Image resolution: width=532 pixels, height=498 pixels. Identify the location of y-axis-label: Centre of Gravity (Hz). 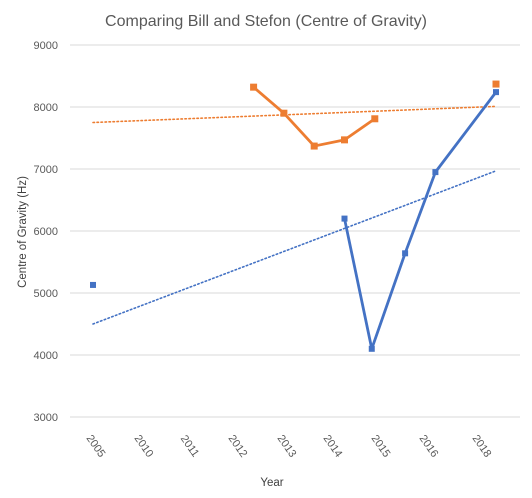
(23, 232).